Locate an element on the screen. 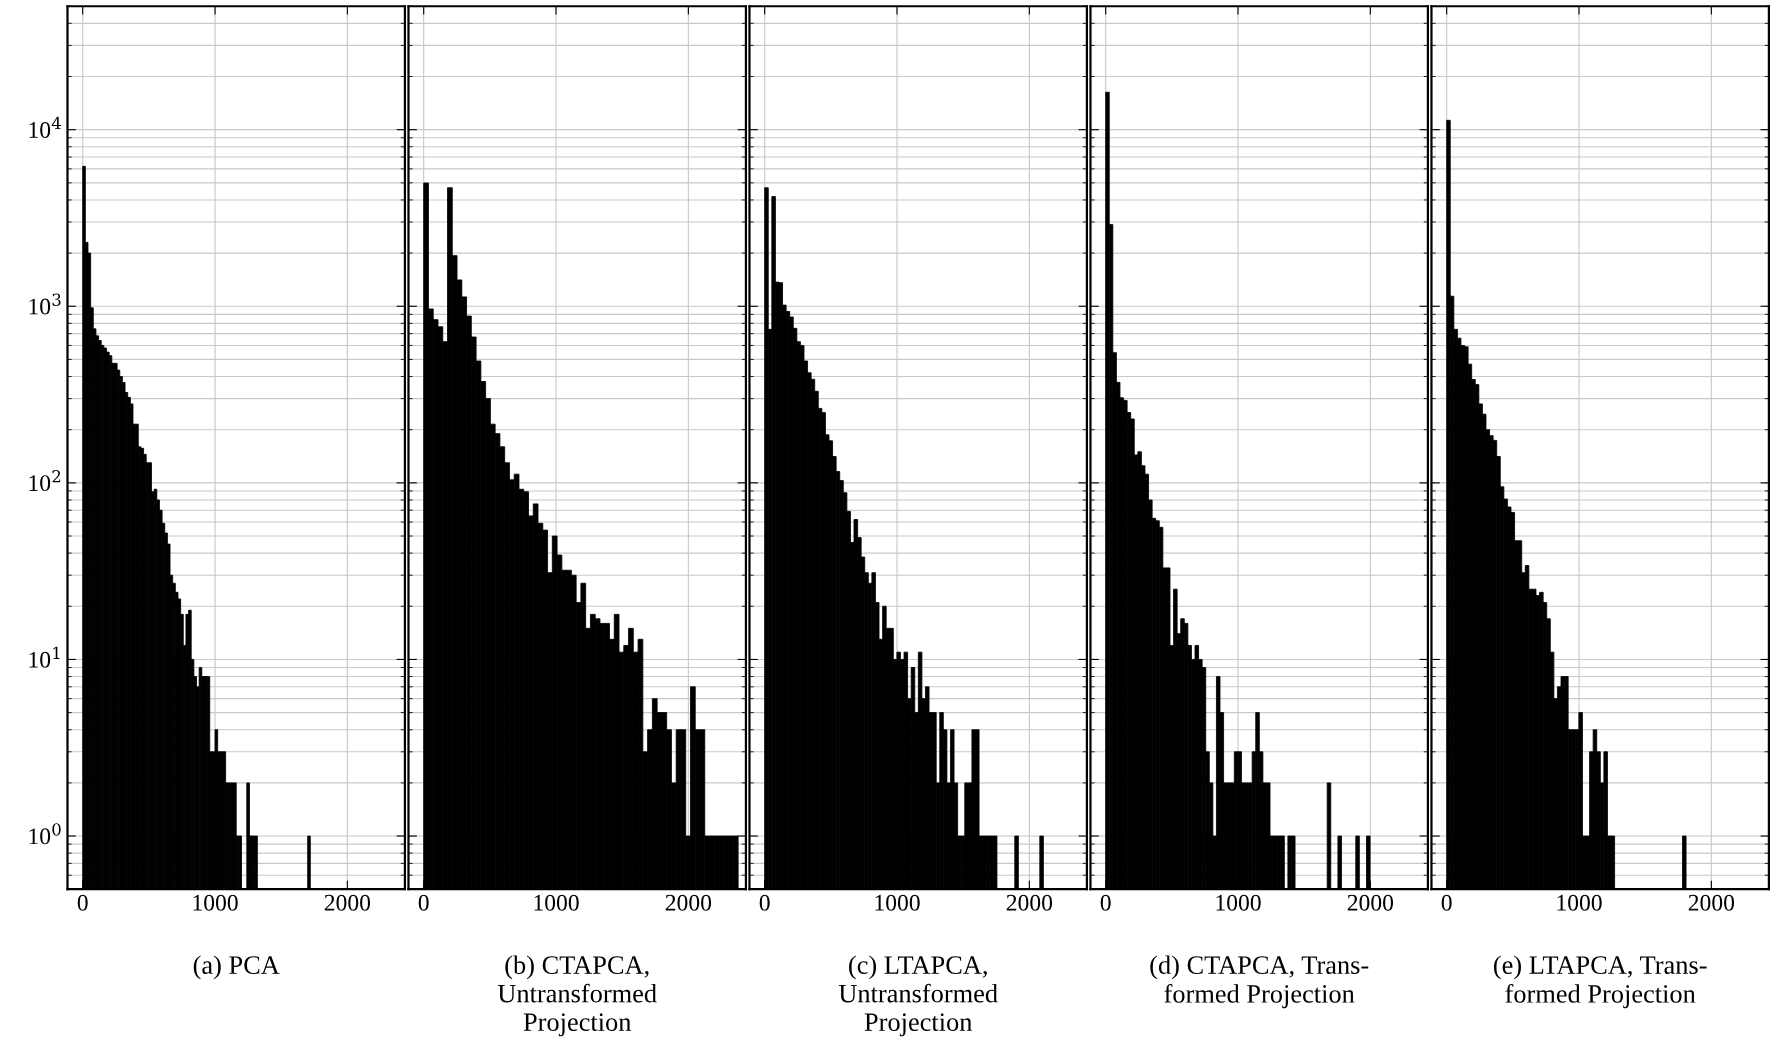 Image resolution: width=1776 pixels, height=1040 pixels. y-tick-label: 10$^{2}$ is located at coordinates (45, 481).